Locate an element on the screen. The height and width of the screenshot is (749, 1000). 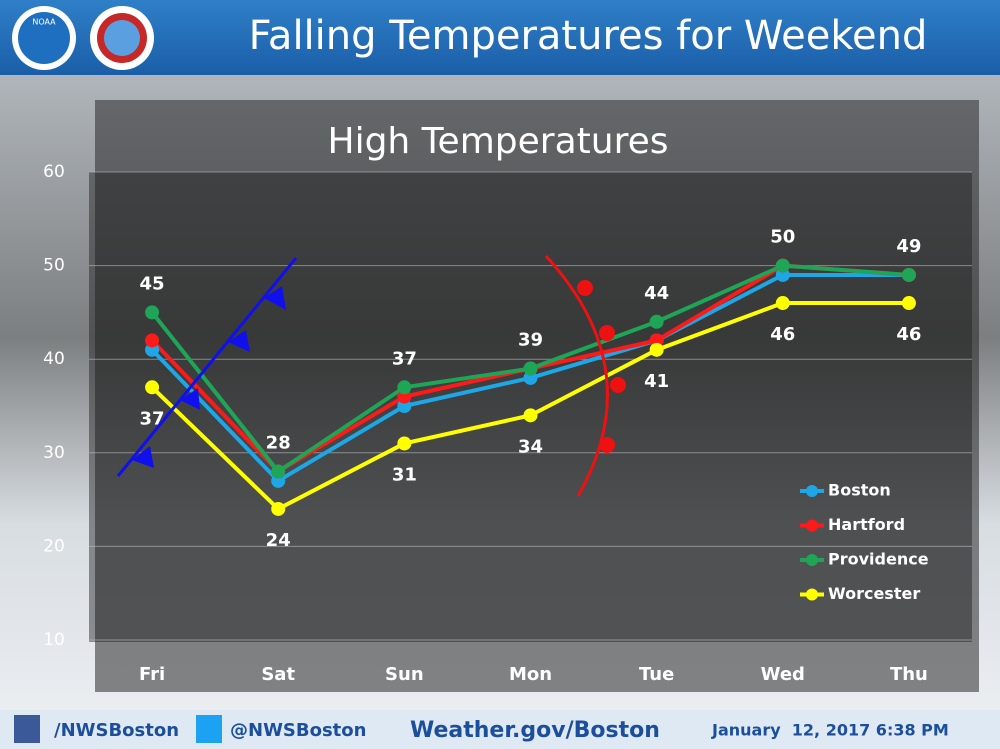
data-label: 28 is located at coordinates (278, 443).